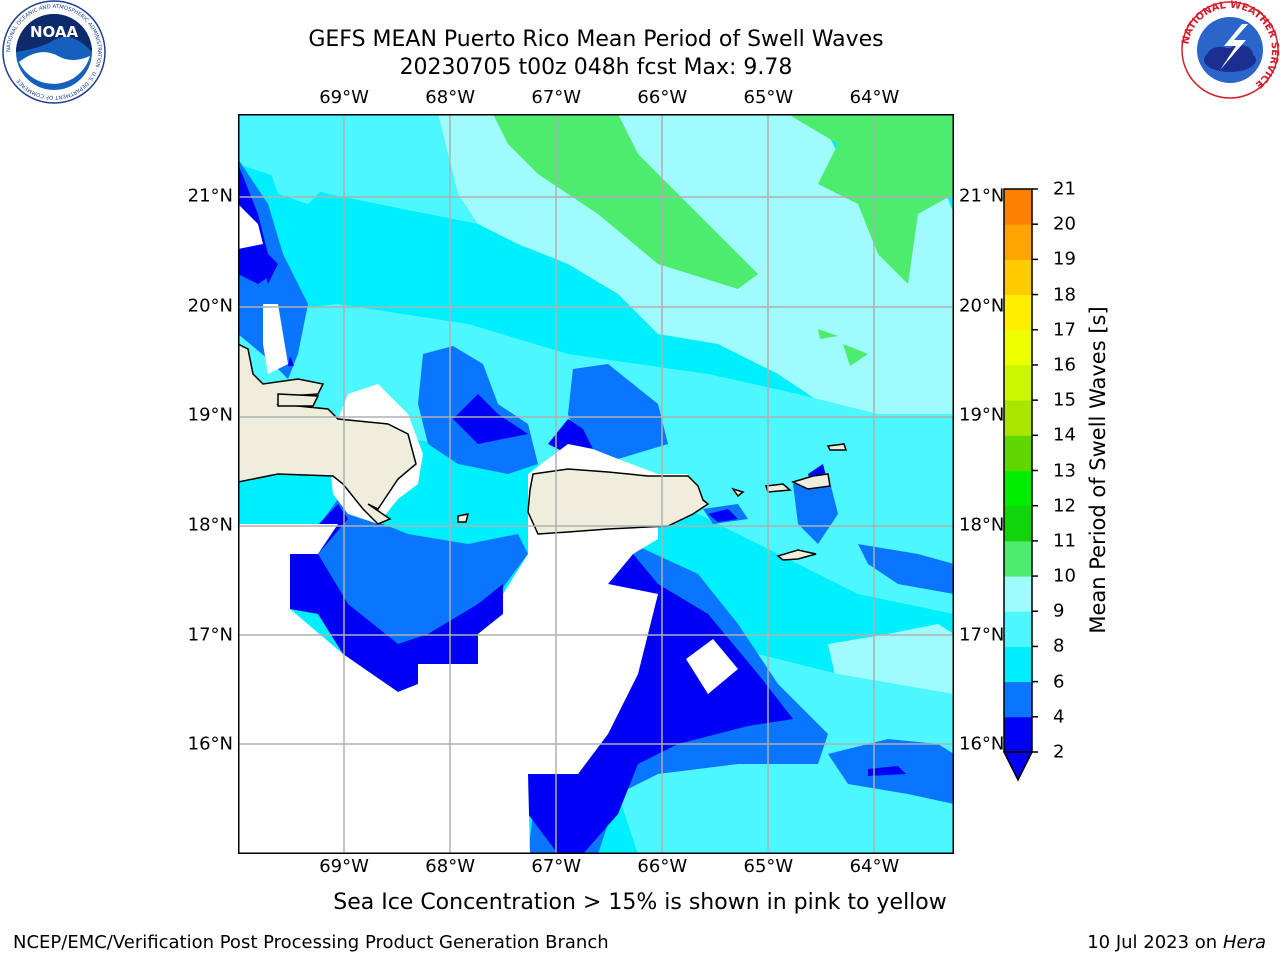 Image resolution: width=1280 pixels, height=960 pixels. I want to click on lat-tick-left: 16°N, so click(210, 744).